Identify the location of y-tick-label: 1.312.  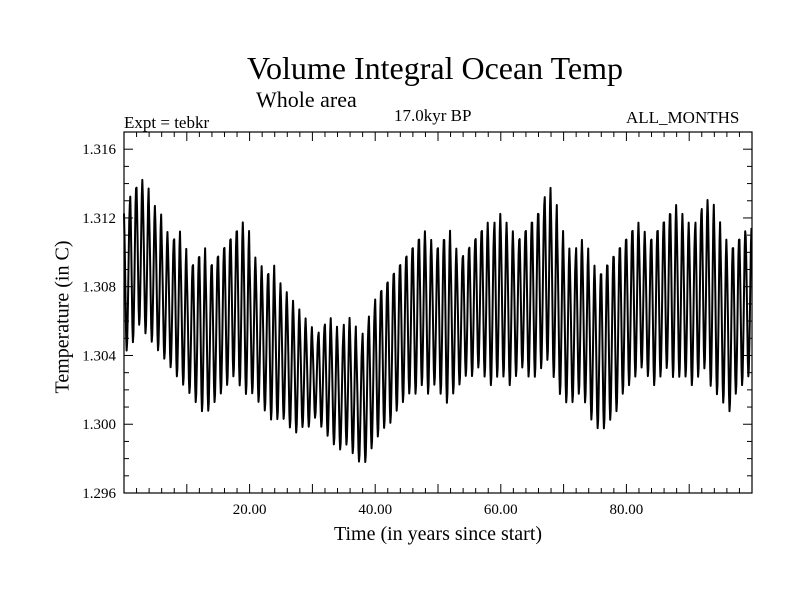
(99, 219).